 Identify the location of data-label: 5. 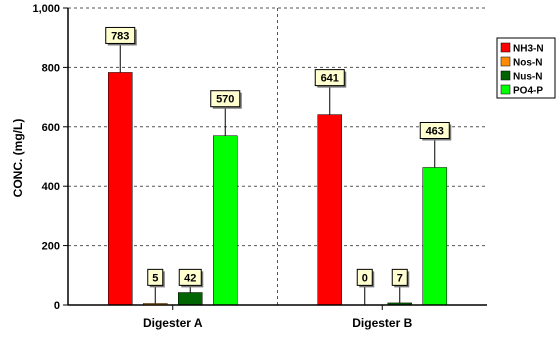
(155, 278).